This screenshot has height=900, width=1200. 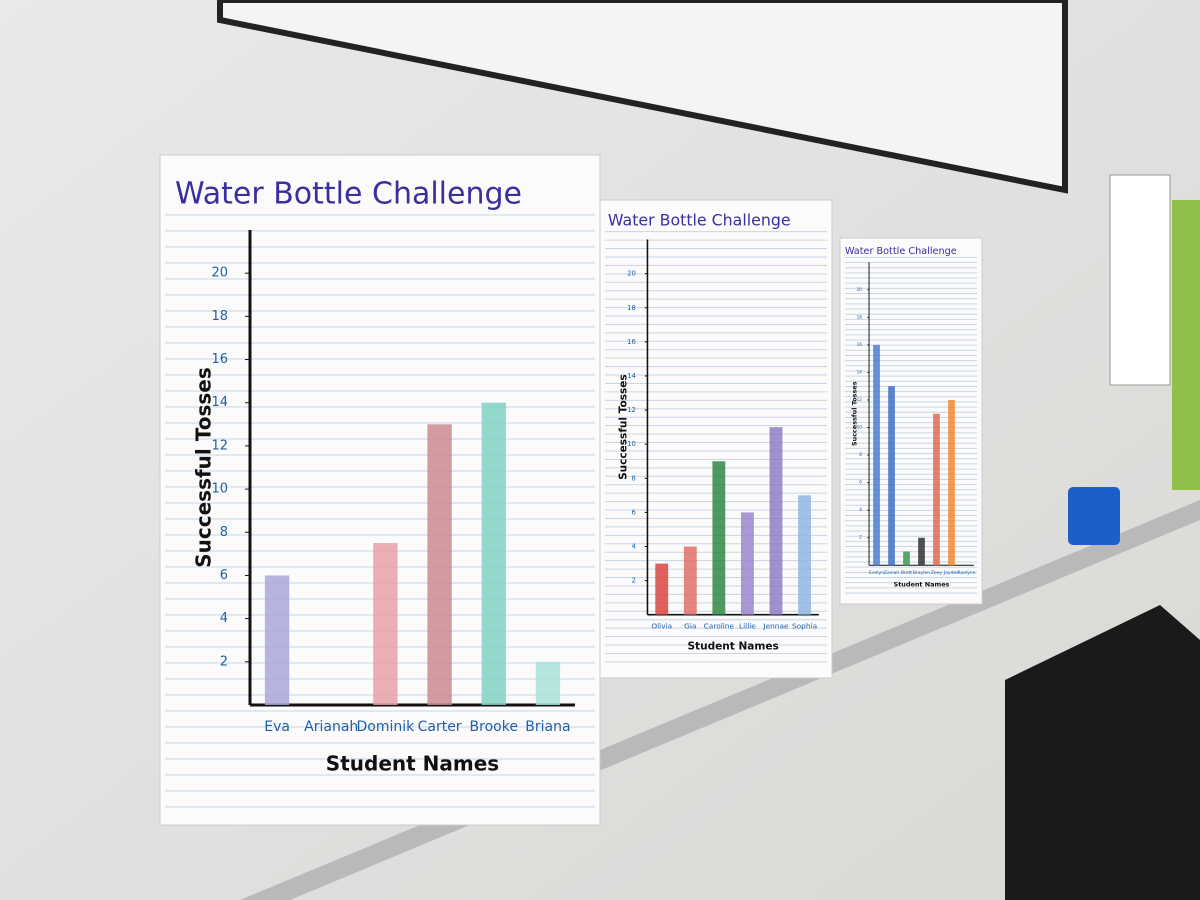 What do you see at coordinates (1094, 516) in the screenshot?
I see `timer` at bounding box center [1094, 516].